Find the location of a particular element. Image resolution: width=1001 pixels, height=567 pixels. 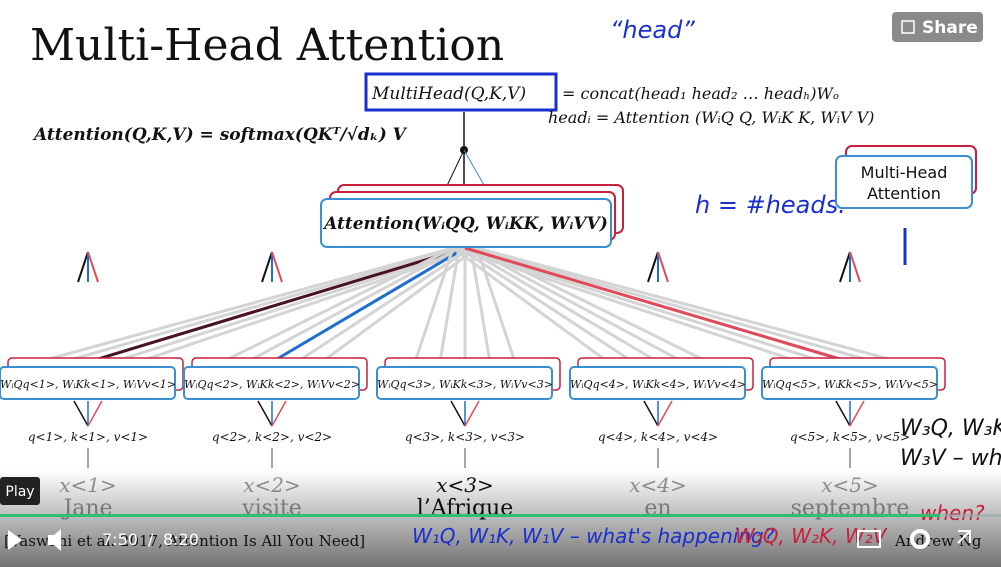

tooltip is located at coordinates (20, 491).